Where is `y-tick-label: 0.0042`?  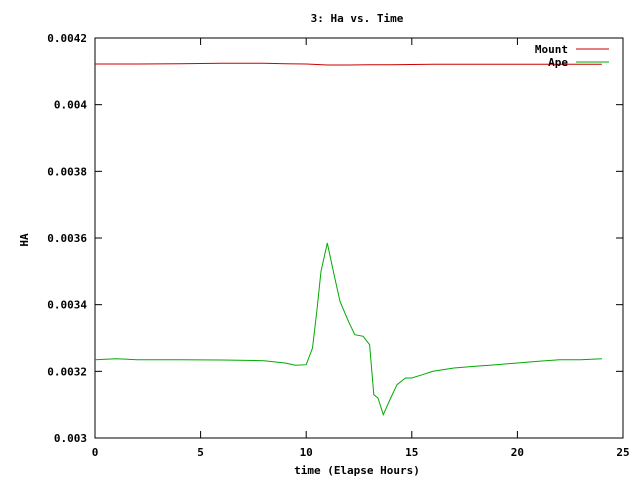 y-tick-label: 0.0042 is located at coordinates (67, 38).